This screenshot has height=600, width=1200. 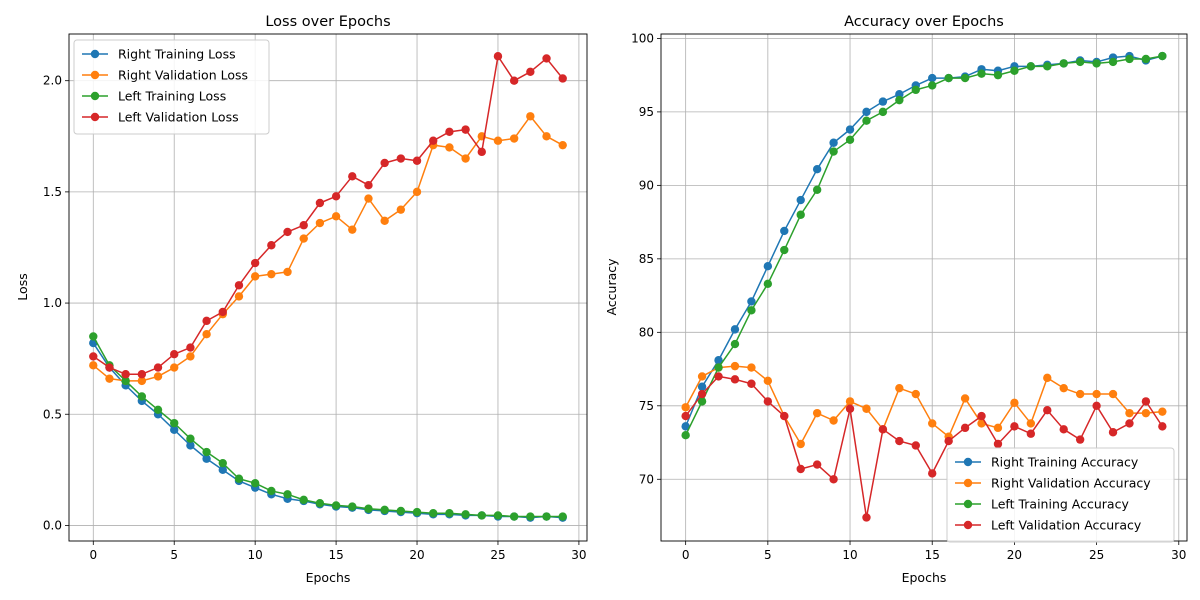 What do you see at coordinates (646, 406) in the screenshot?
I see `accuracy-ytick-label: 75` at bounding box center [646, 406].